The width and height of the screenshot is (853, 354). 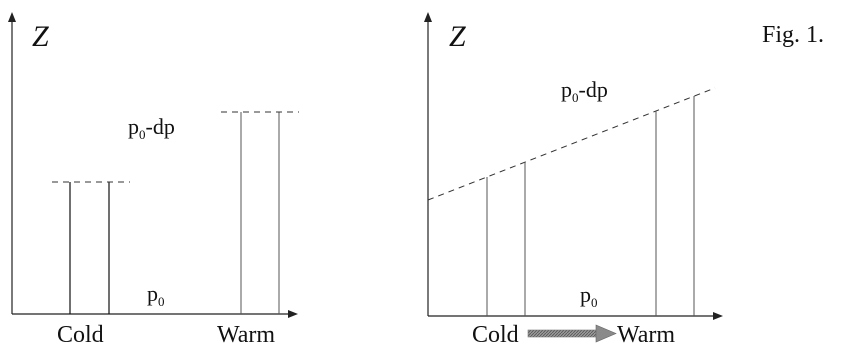 I want to click on left-z-label: Z, so click(x=40, y=36).